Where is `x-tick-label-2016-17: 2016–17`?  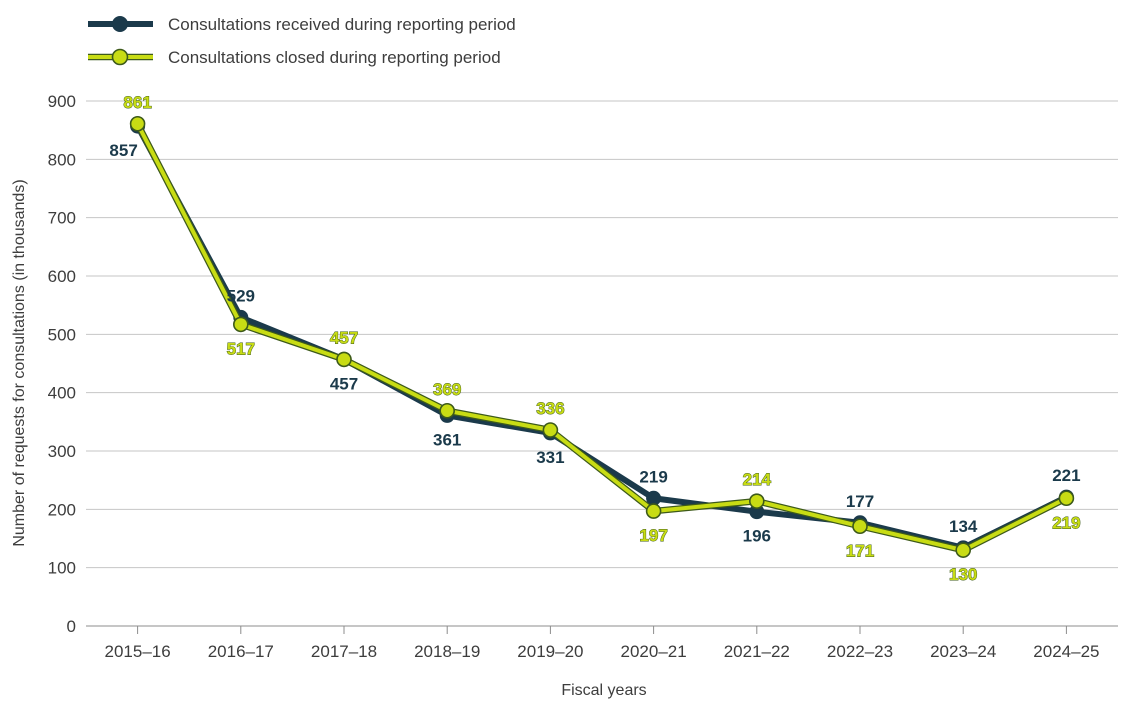
x-tick-label-2016-17: 2016–17 is located at coordinates (241, 651).